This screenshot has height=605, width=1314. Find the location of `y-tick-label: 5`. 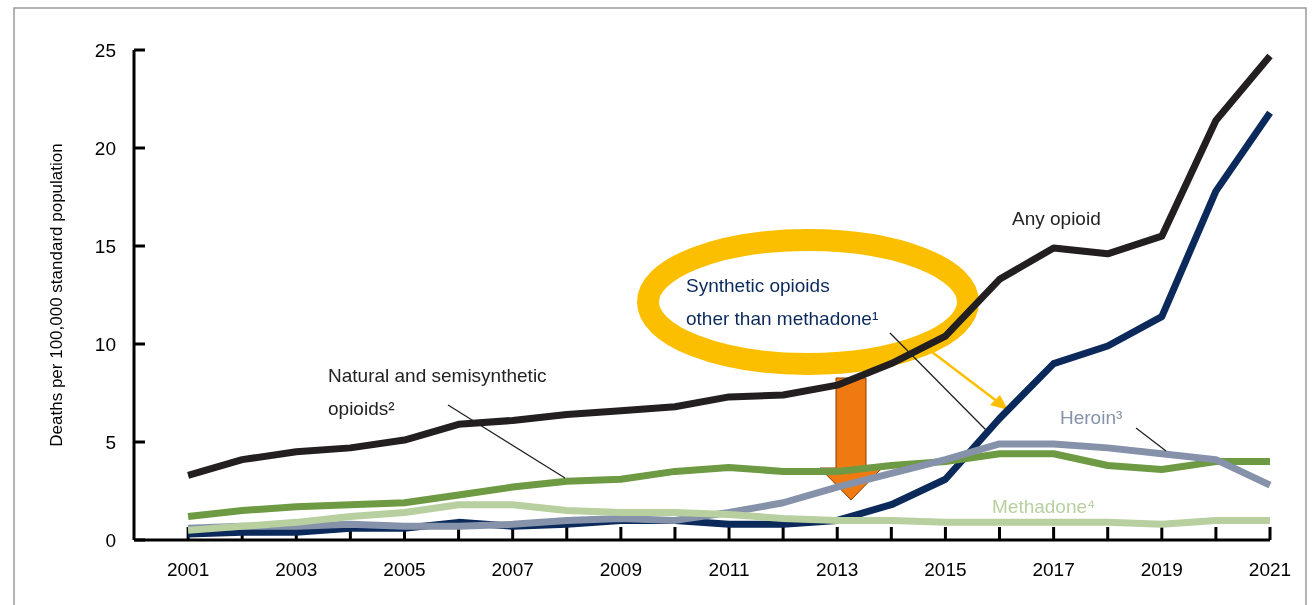

y-tick-label: 5 is located at coordinates (110, 442).